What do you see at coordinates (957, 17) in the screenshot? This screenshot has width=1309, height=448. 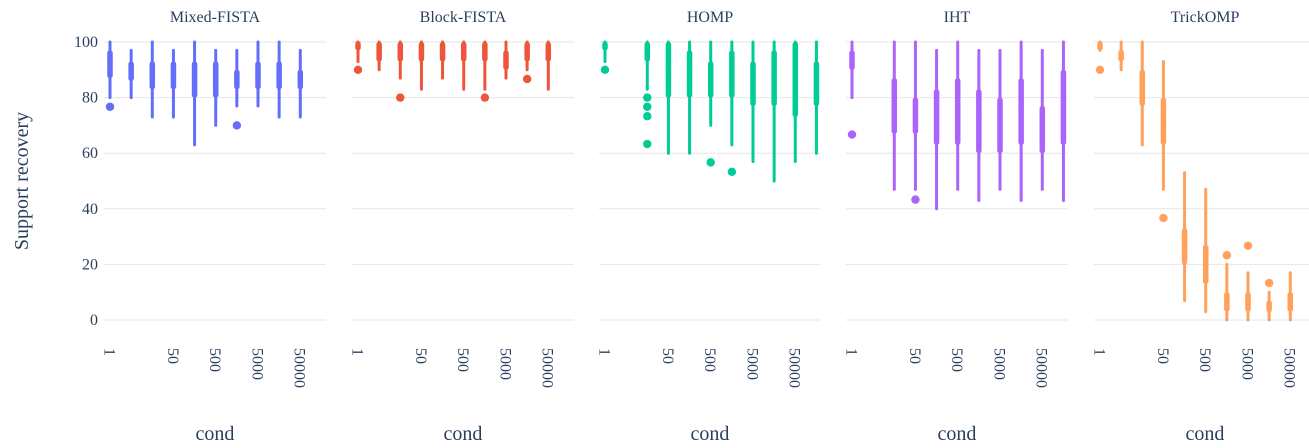 I see `panel-title: IHT` at bounding box center [957, 17].